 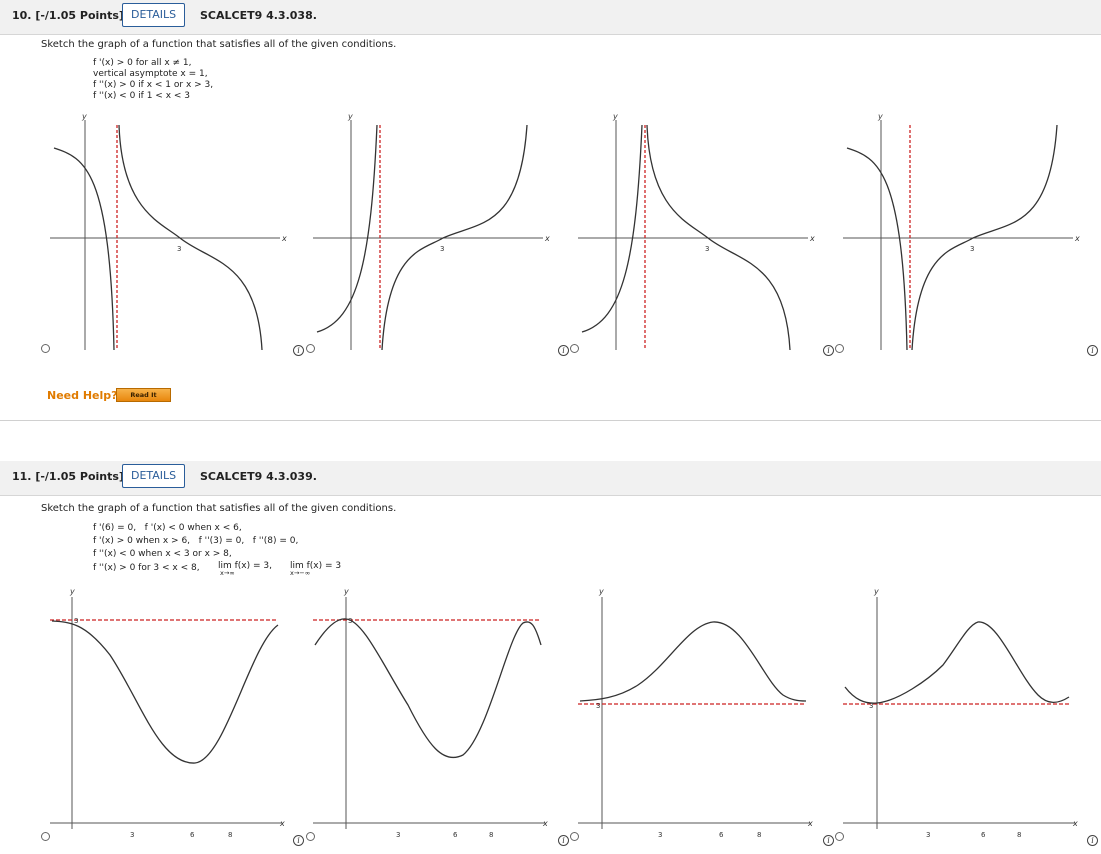 I want to click on read-it-button: Read It, so click(x=143, y=395).